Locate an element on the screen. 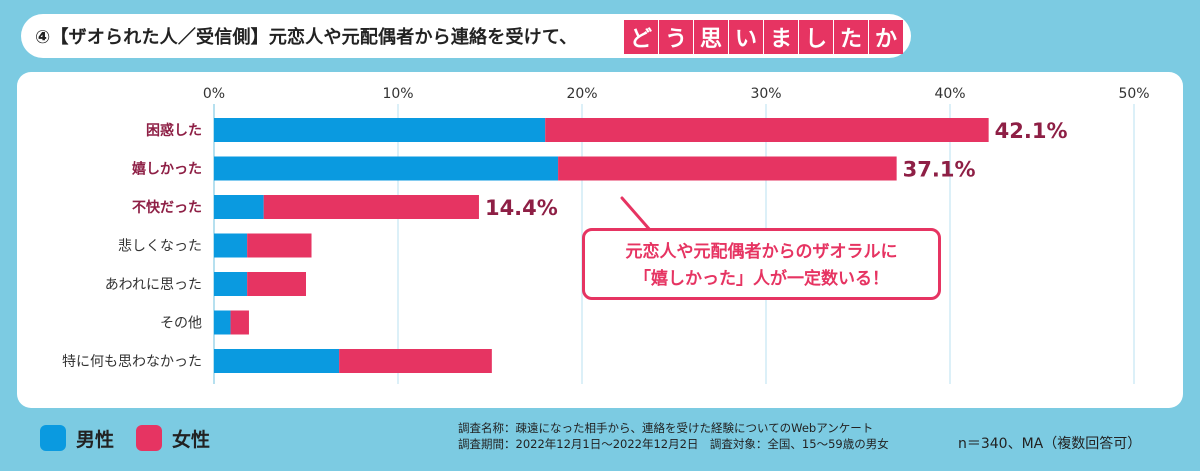 The height and width of the screenshot is (471, 1200). title-highlight-char: ど is located at coordinates (641, 37).